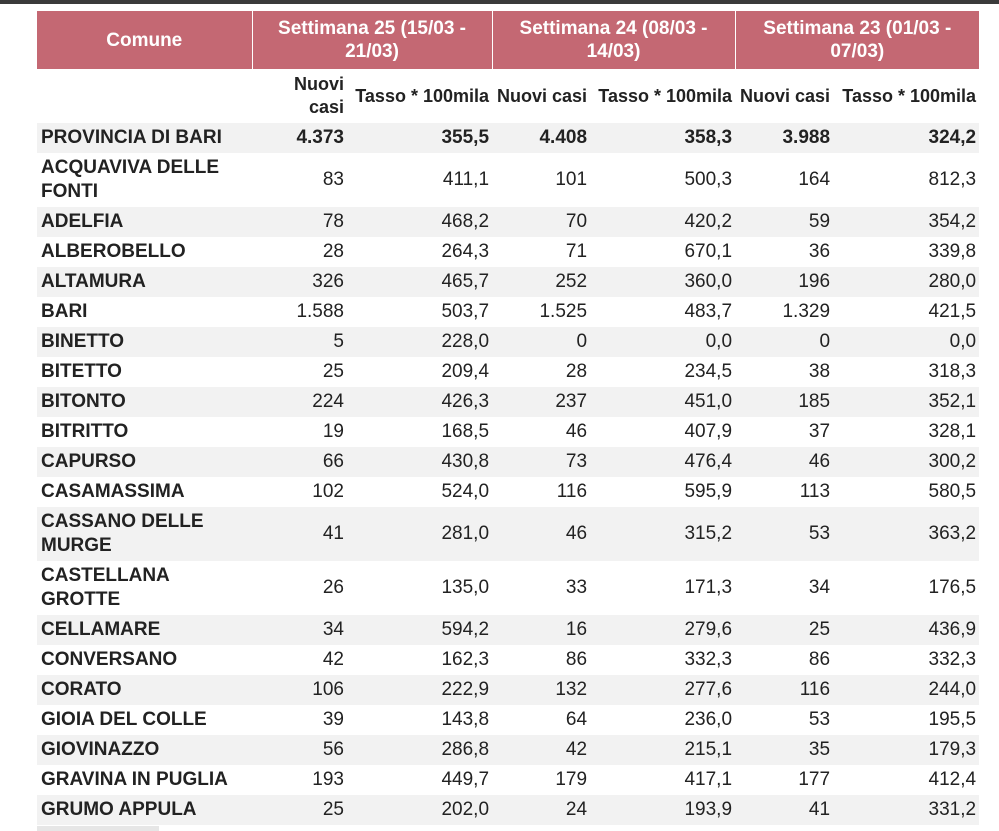 The height and width of the screenshot is (831, 999). I want to click on w25-rate-cell: 524,0, so click(420, 492).